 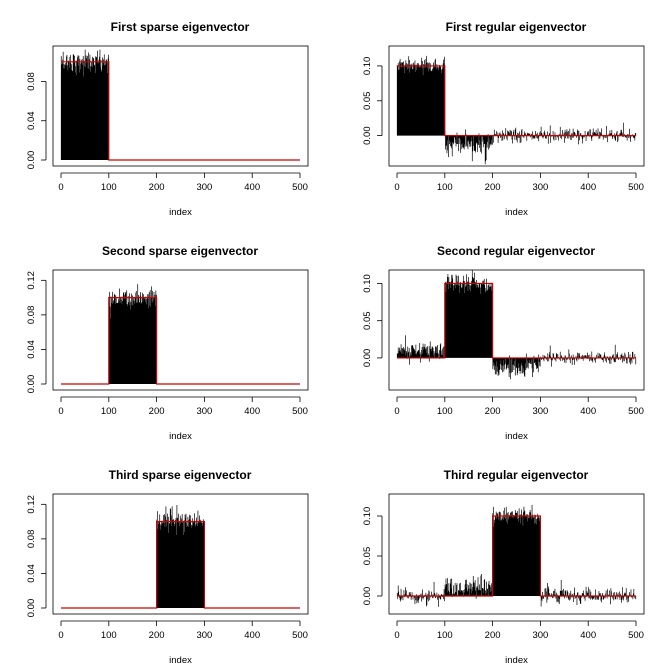 What do you see at coordinates (180, 475) in the screenshot?
I see `chart-title: Third sparse eigenvector` at bounding box center [180, 475].